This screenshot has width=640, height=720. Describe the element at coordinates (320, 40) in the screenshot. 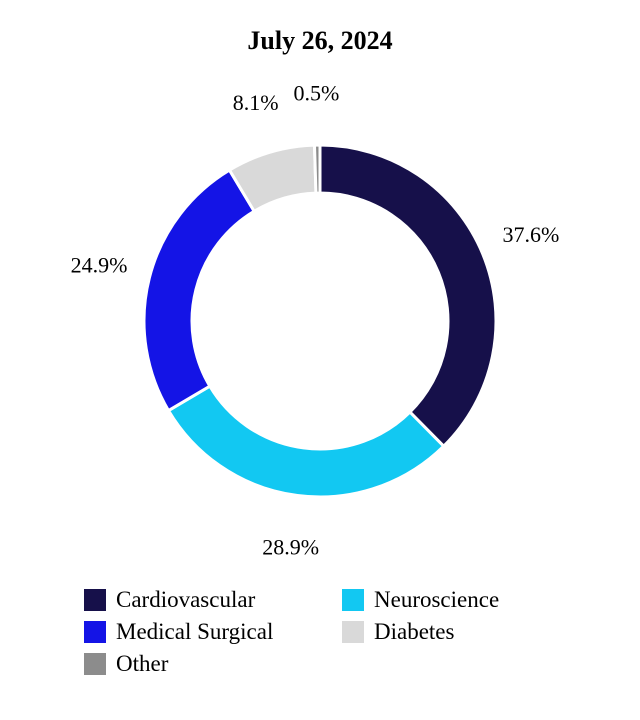

I see `chart-title: July 26, 2024` at that location.